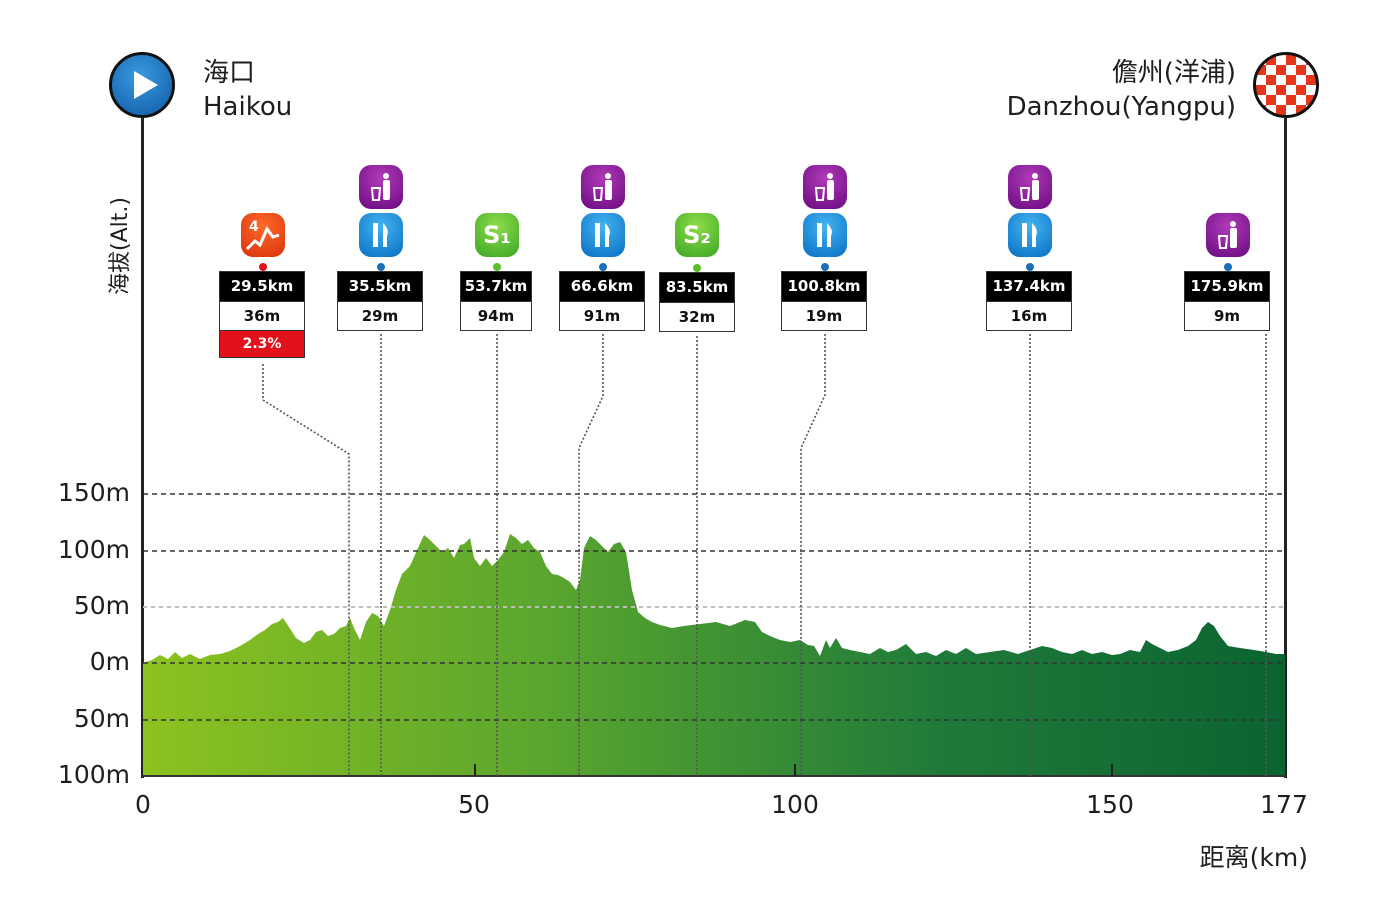  I want to click on waypoint-km: 35.5km, so click(380, 286).